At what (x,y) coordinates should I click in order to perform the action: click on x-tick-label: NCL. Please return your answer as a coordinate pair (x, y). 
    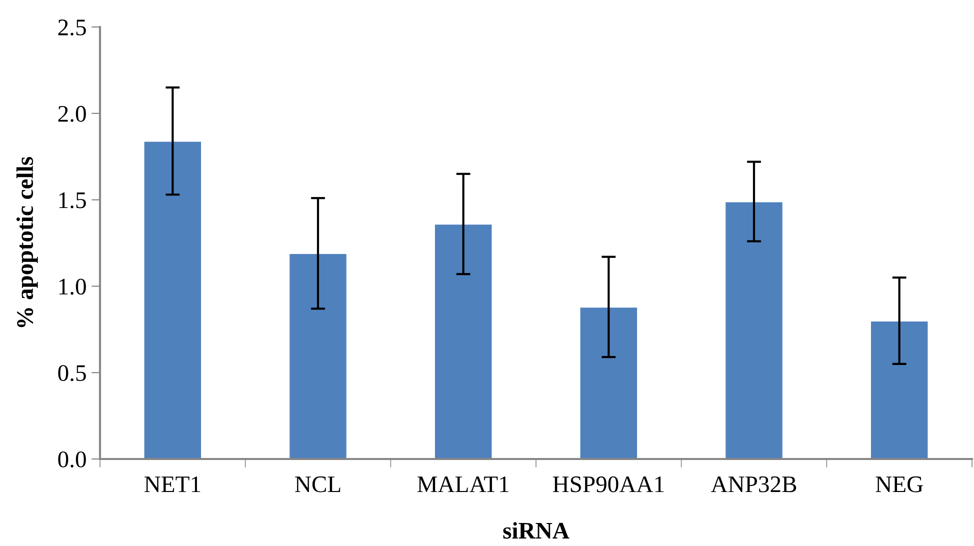
    Looking at the image, I should click on (317, 484).